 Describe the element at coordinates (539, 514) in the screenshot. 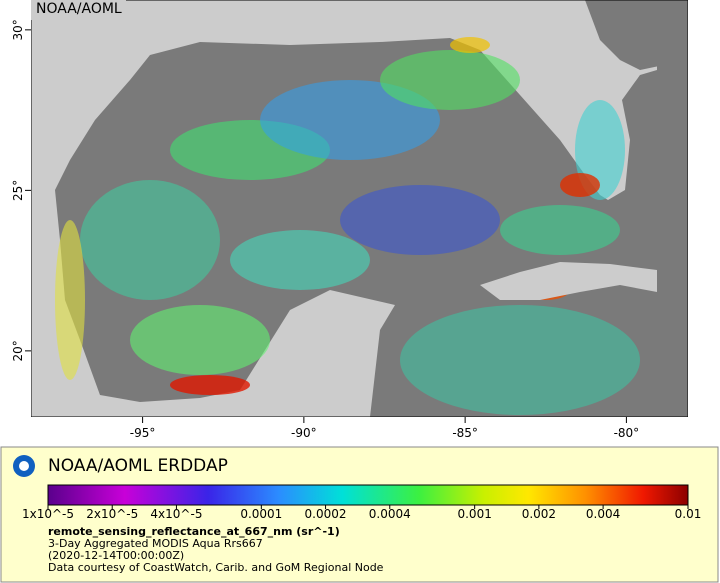

I see `colorbar-tick-label: 0.002` at that location.